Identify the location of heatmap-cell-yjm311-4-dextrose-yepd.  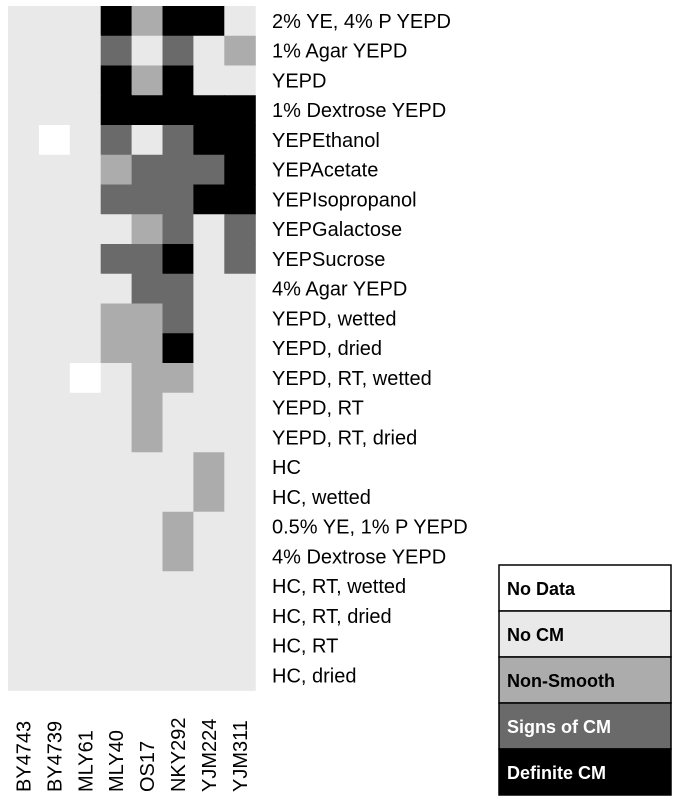
(240, 556).